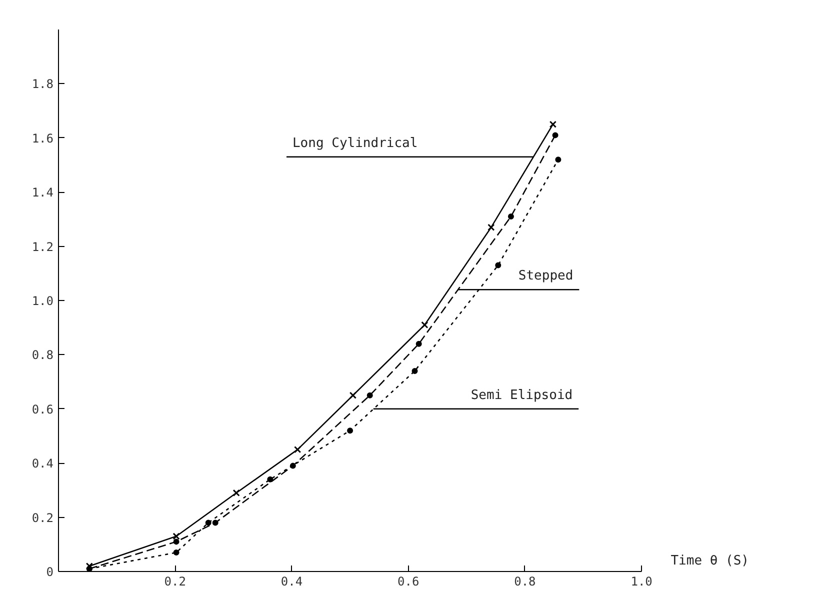 This screenshot has width=826, height=613. What do you see at coordinates (521, 395) in the screenshot?
I see `annotation: Semi Elipsoid` at bounding box center [521, 395].